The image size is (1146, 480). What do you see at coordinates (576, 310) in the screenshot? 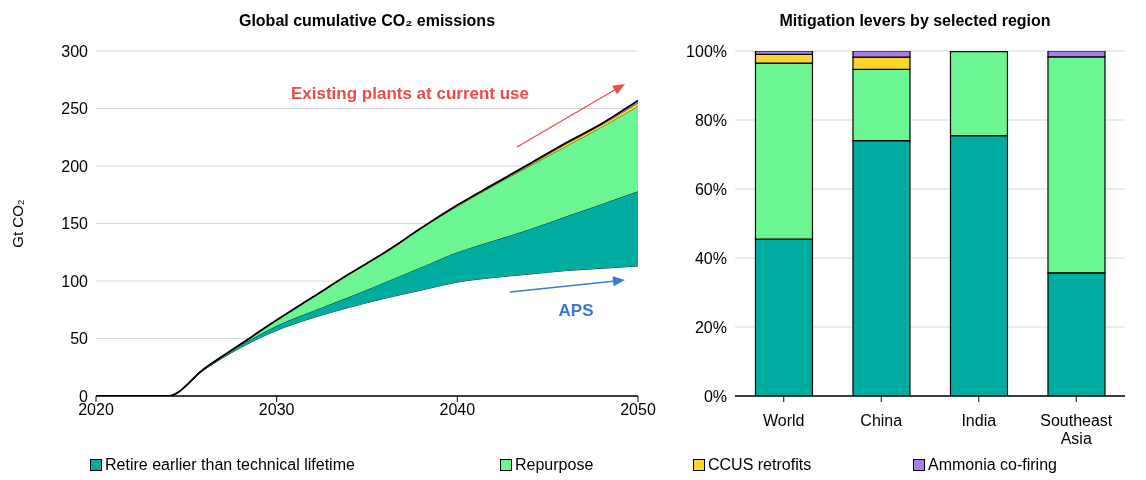
I see `annotation: APS` at bounding box center [576, 310].